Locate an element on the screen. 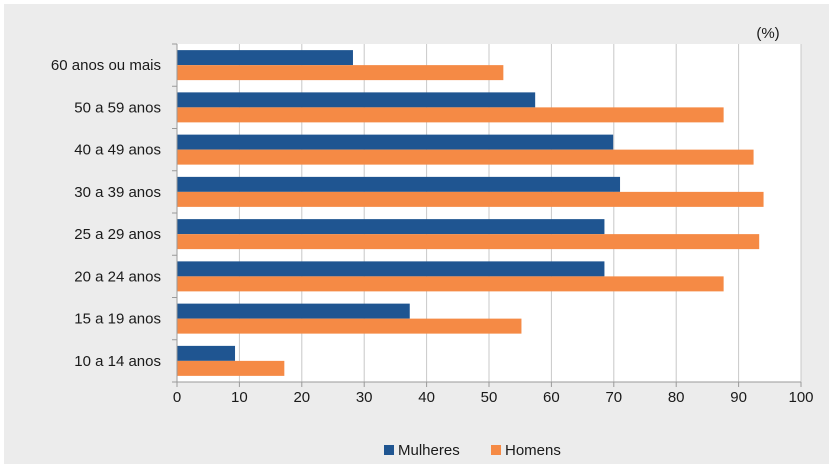 The height and width of the screenshot is (468, 833). x-tick-label: 40 is located at coordinates (426, 397).